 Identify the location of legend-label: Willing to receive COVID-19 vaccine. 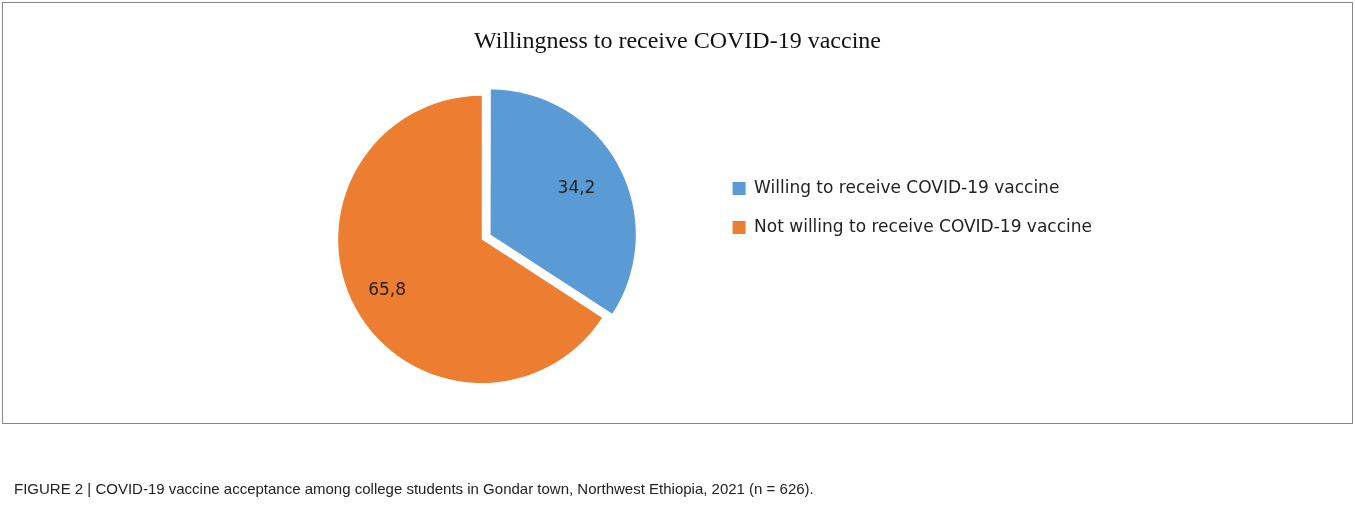
(907, 186).